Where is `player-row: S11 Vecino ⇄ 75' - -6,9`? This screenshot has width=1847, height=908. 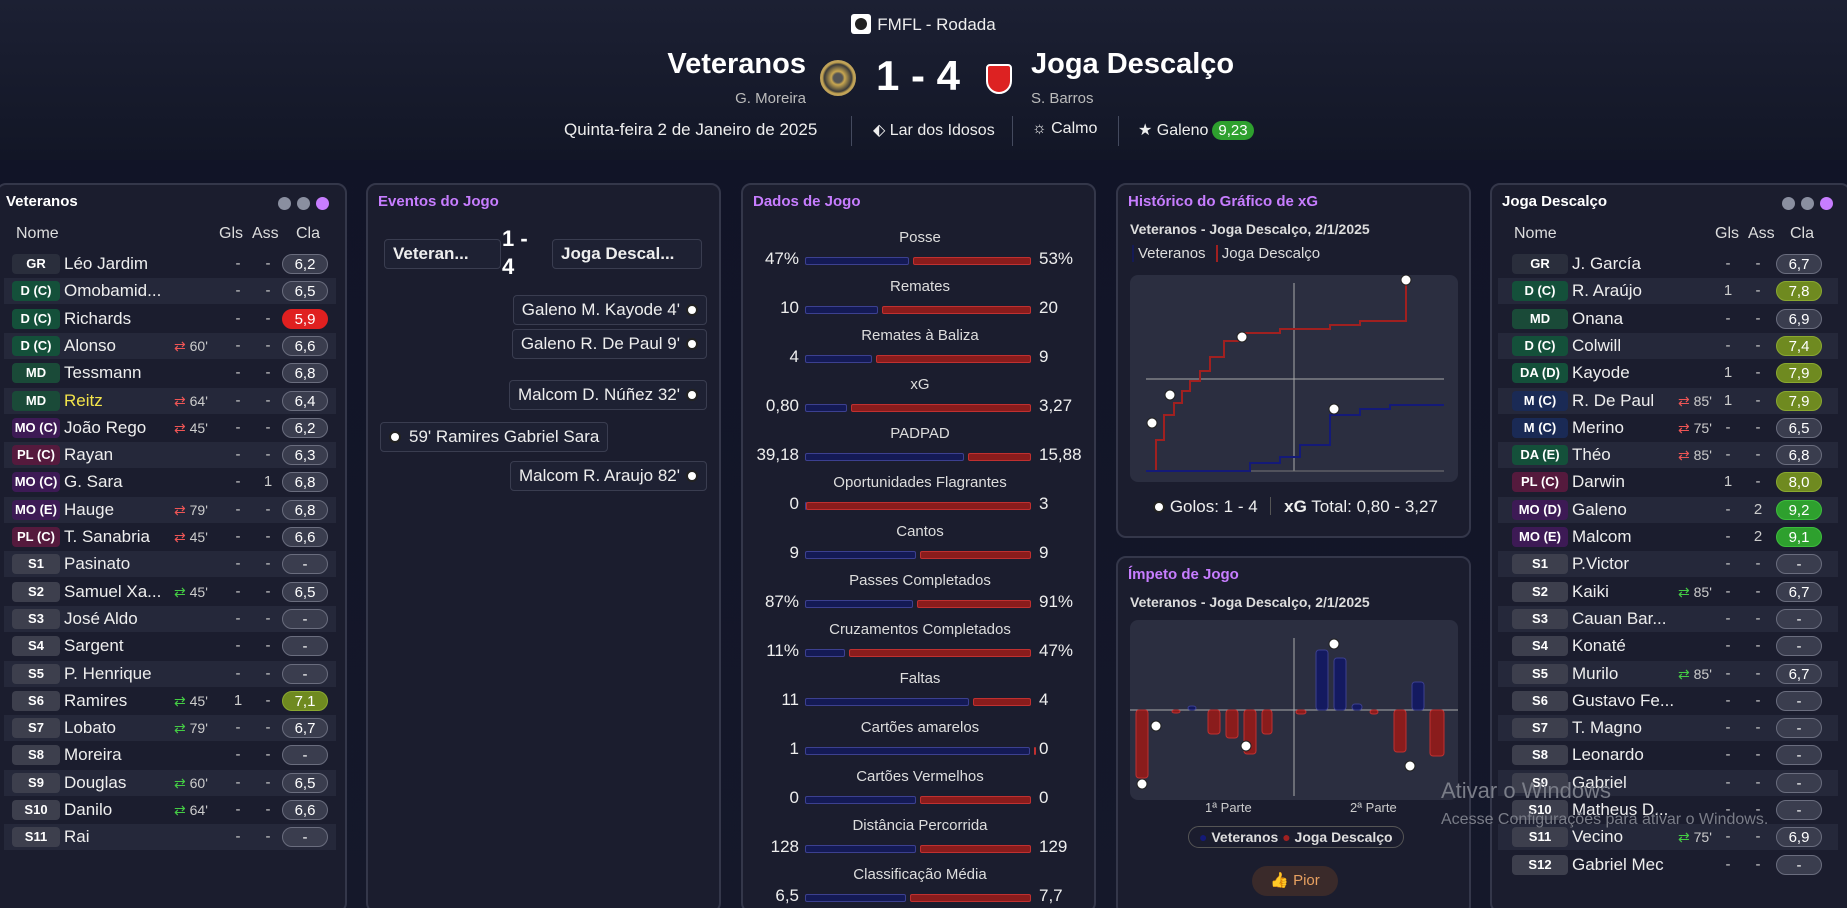 player-row: S11 Vecino ⇄ 75' - -6,9 is located at coordinates (1668, 837).